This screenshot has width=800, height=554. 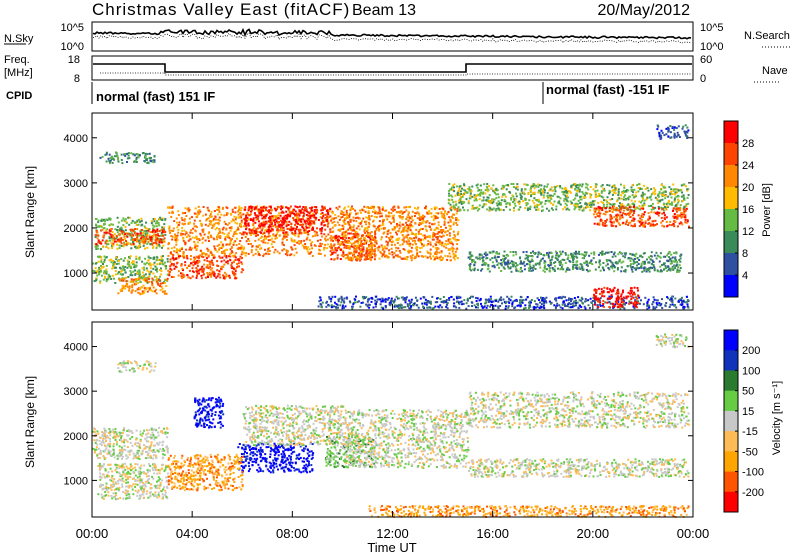 I want to click on freq-left-tick-bottom: 8, so click(x=77, y=79).